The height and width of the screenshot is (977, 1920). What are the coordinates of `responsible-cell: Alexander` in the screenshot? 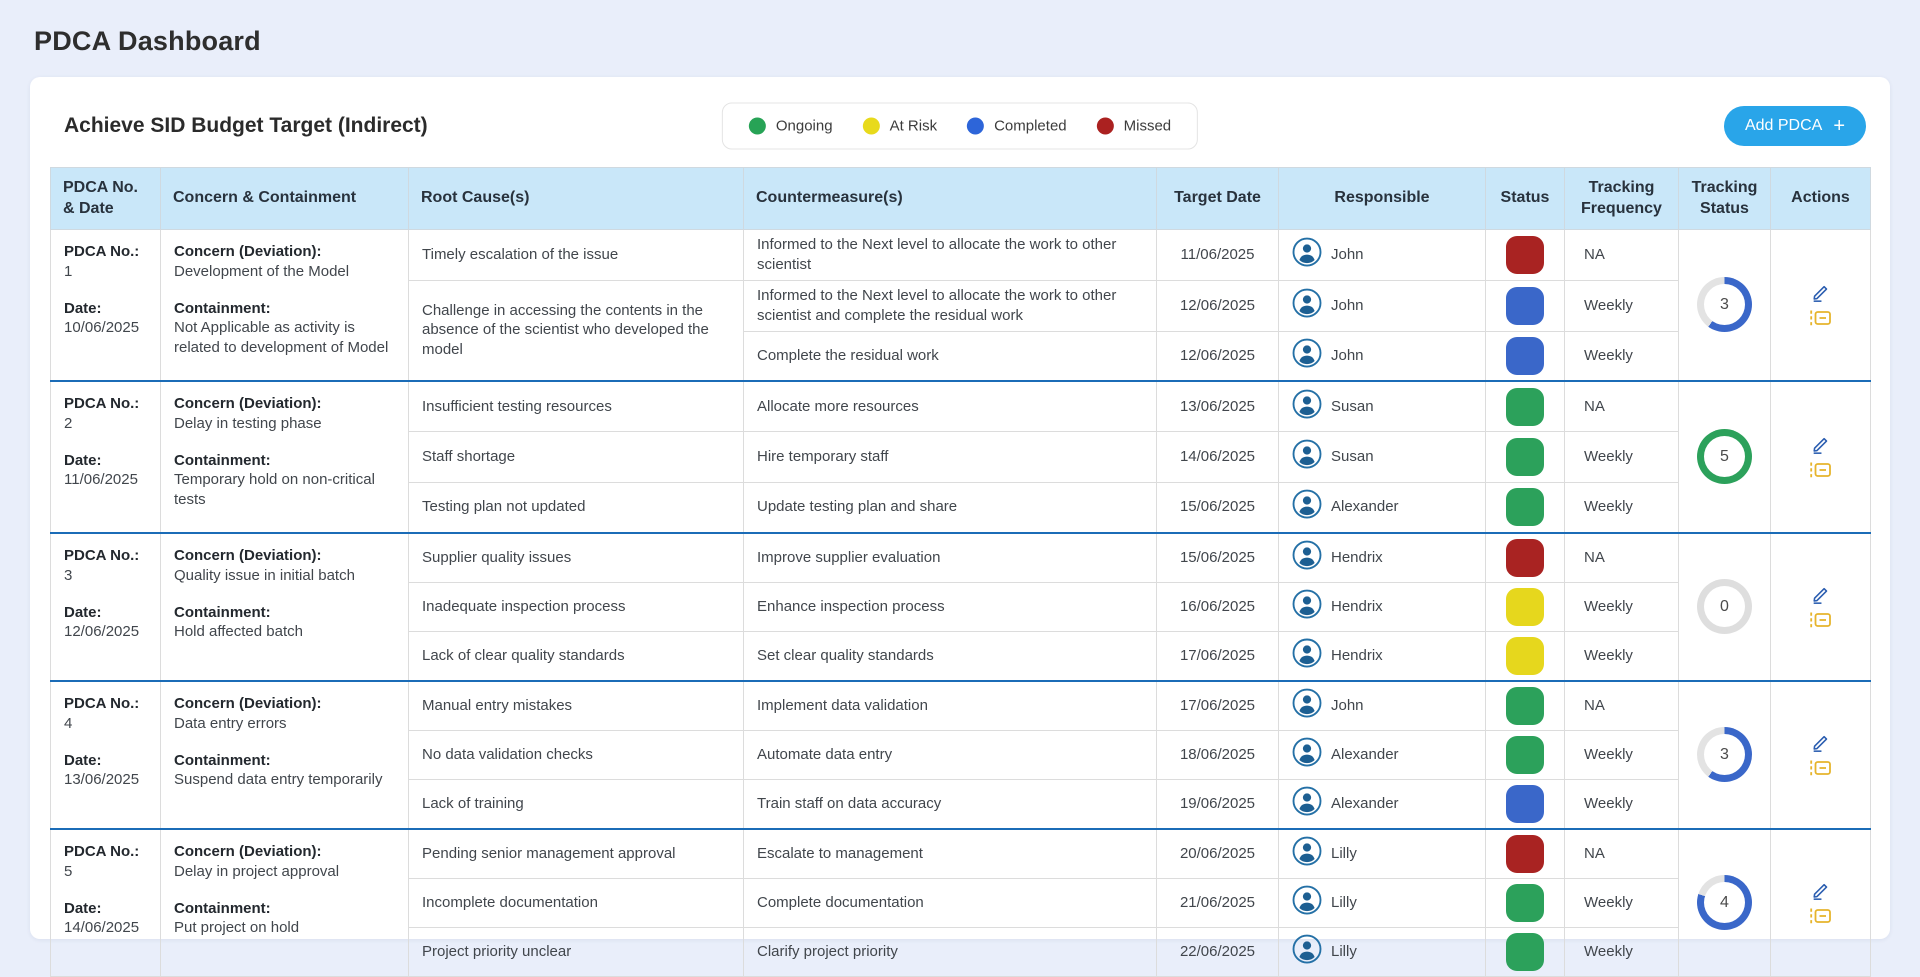 It's located at (1382, 754).